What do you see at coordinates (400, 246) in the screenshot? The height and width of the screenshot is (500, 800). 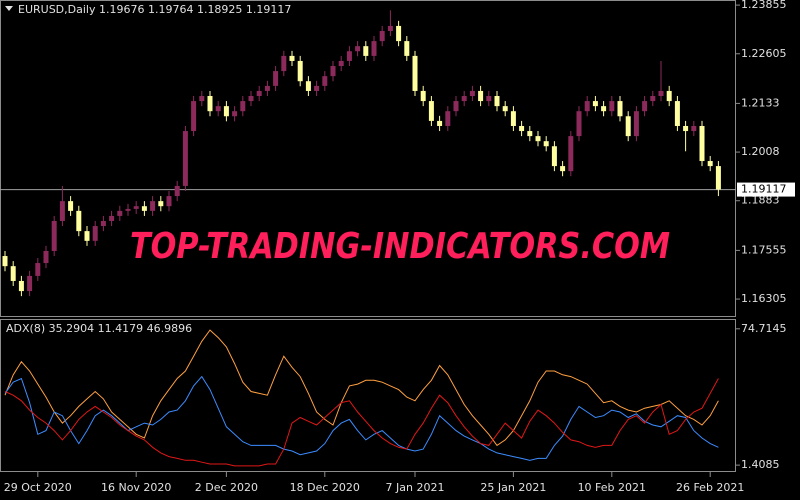 I see `watermark: TOP-TRADING-INDICATORS.COM` at bounding box center [400, 246].